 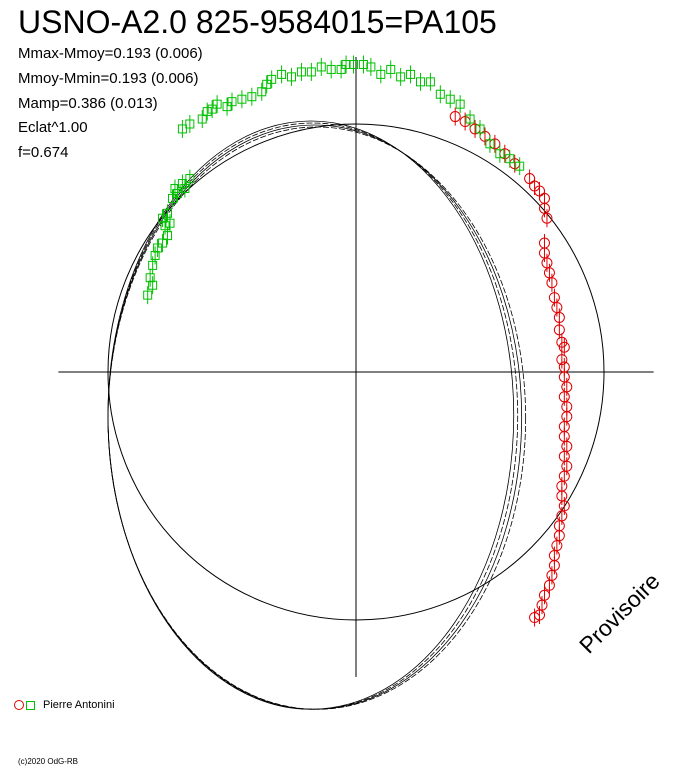 I want to click on stat-f: f=0.674, so click(x=43, y=152).